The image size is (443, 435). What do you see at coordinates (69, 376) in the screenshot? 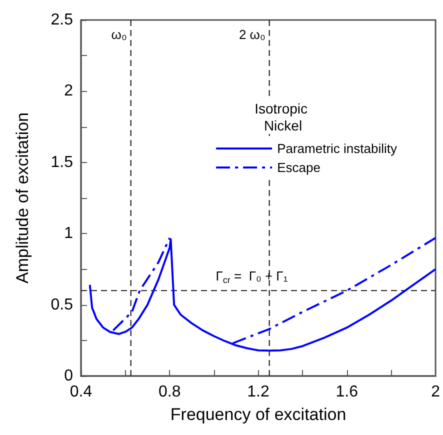
I see `y-tick-label: 0` at bounding box center [69, 376].